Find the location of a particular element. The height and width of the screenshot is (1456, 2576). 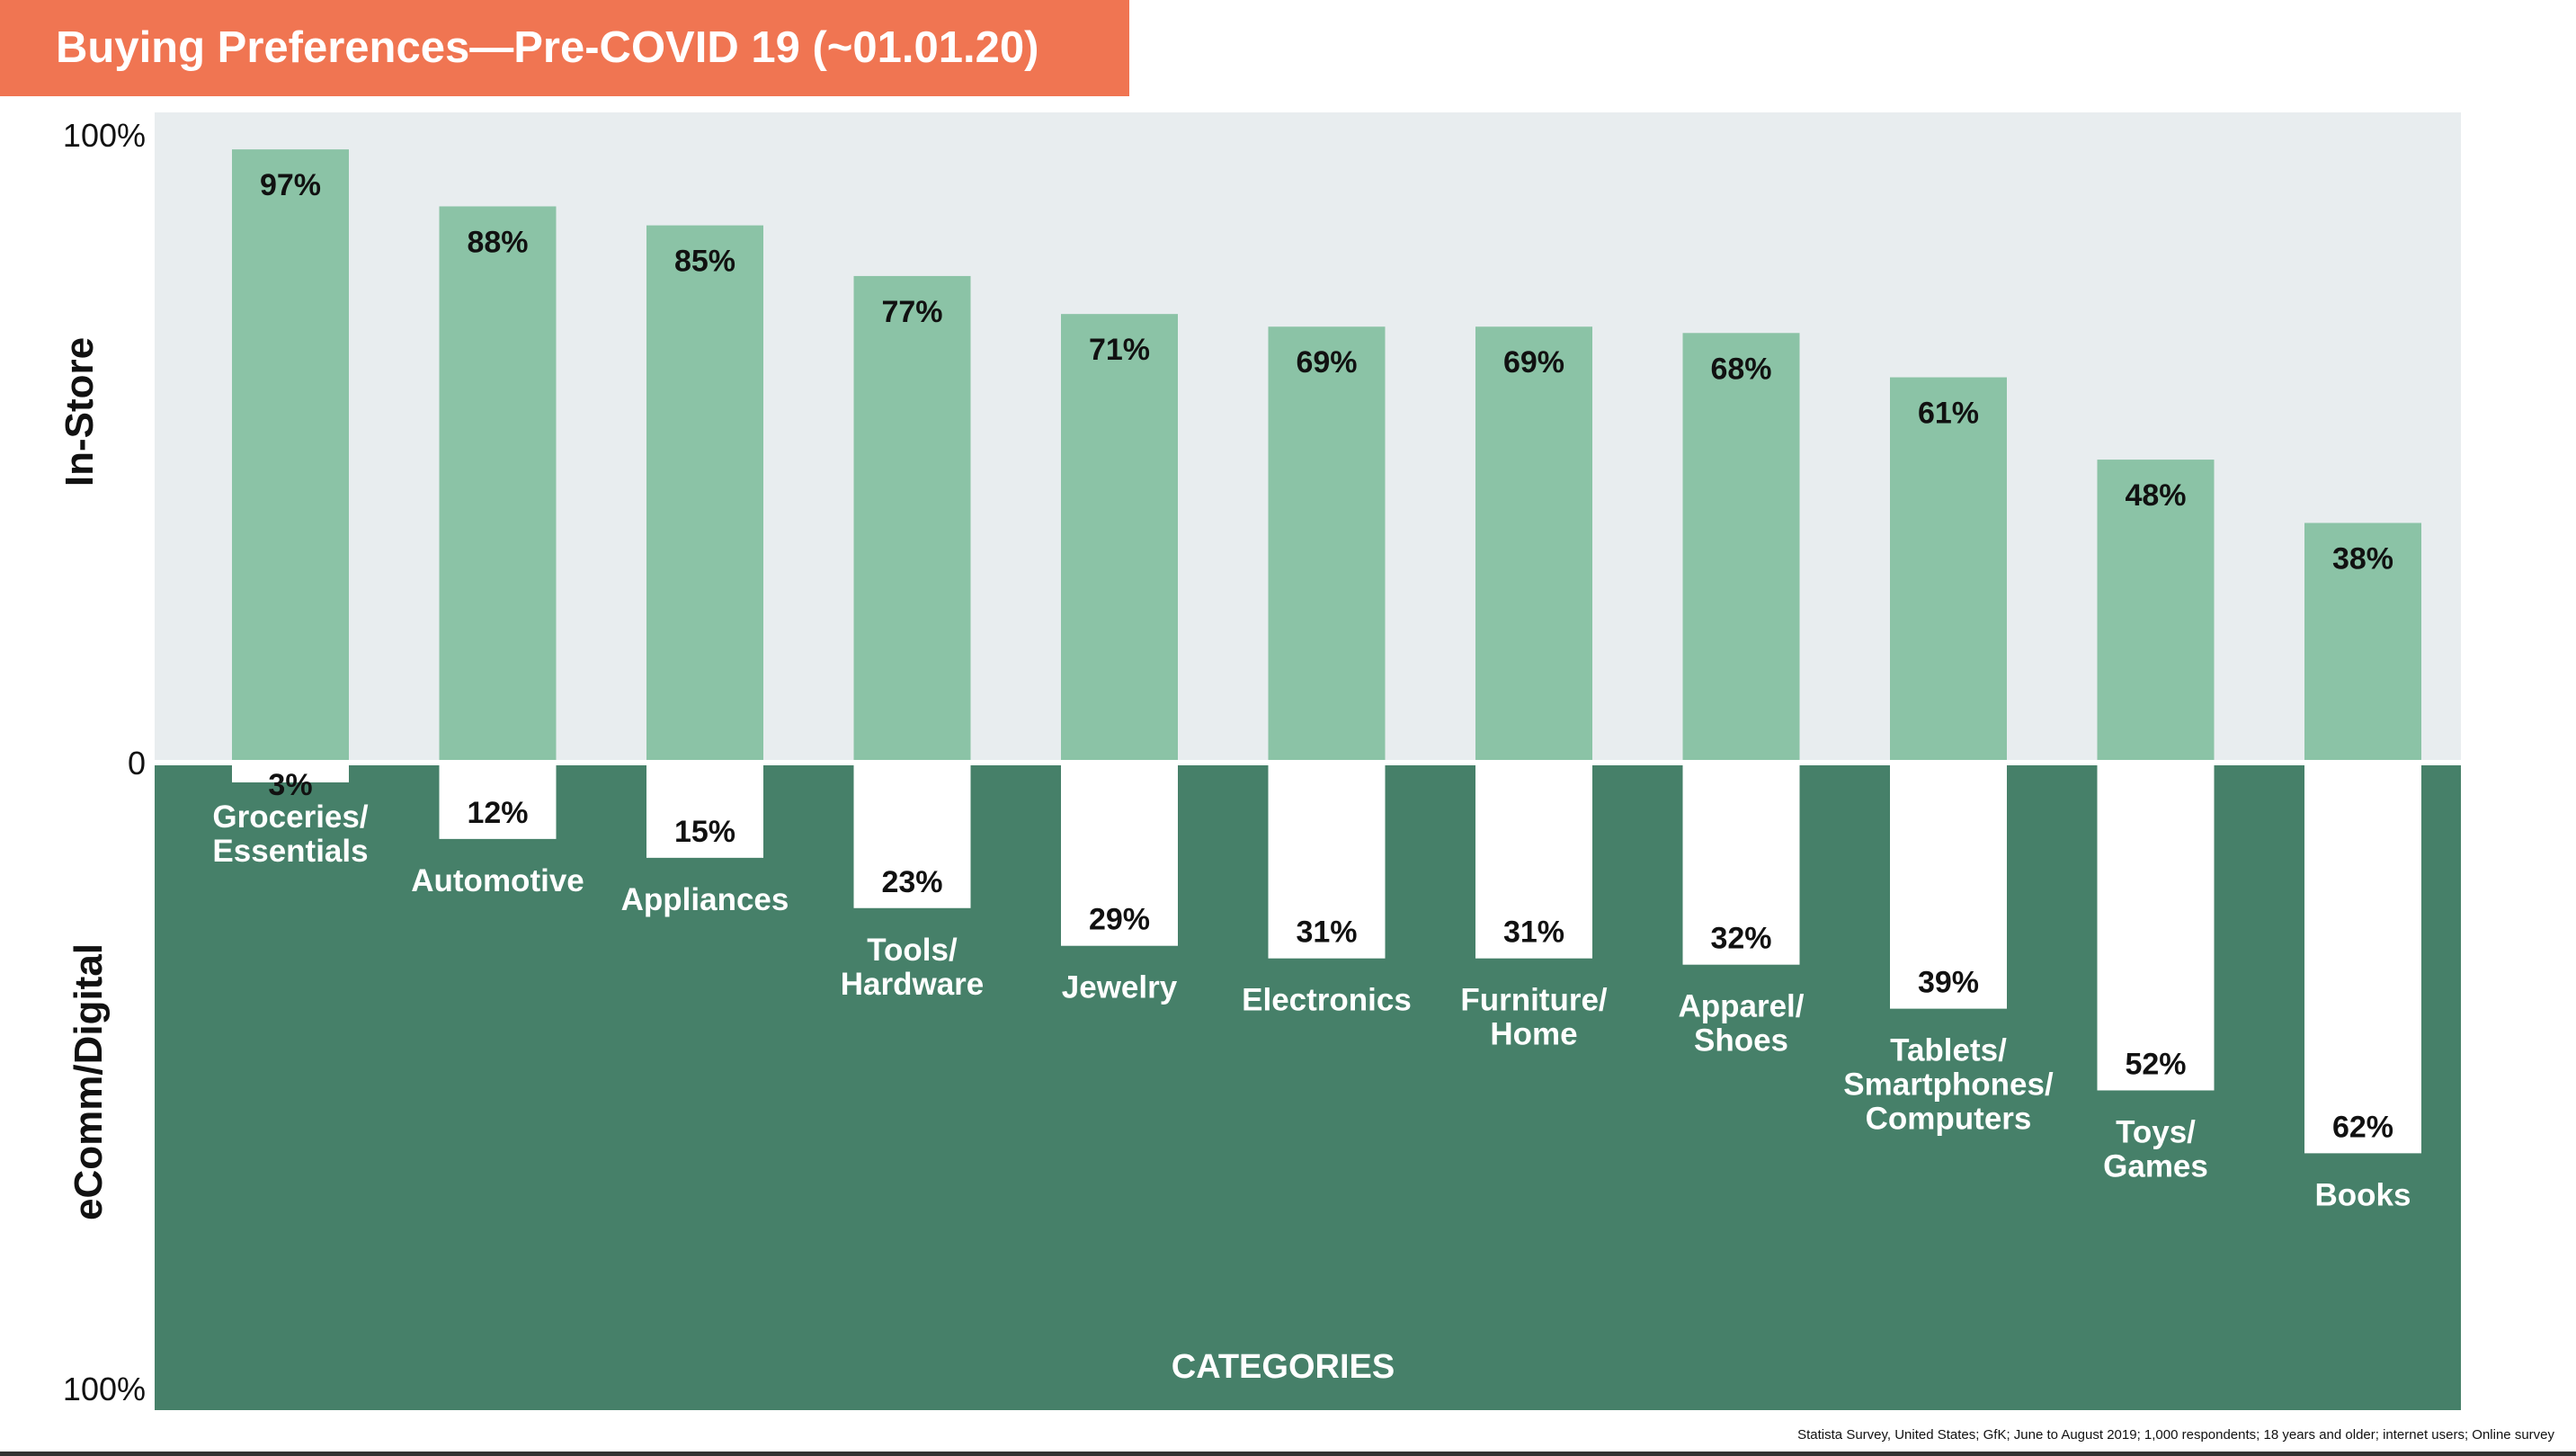

category-label-line: Automotive is located at coordinates (498, 881).